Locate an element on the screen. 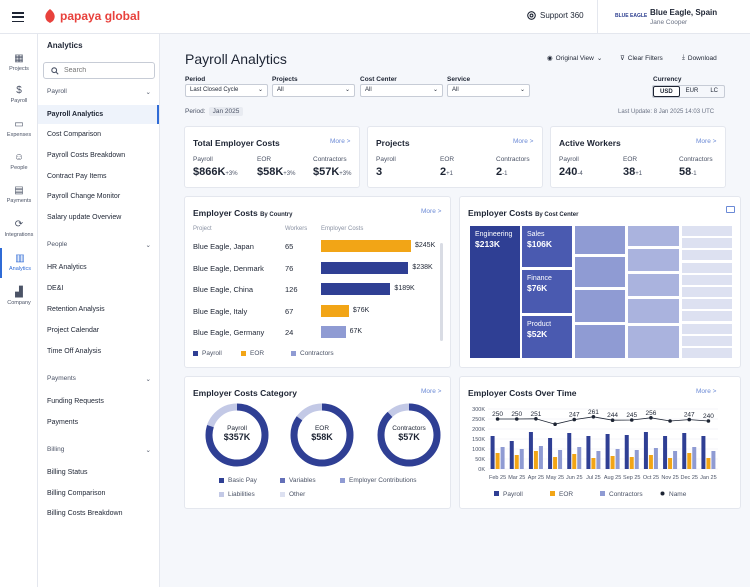 The width and height of the screenshot is (750, 587). projects-select: All ⌄ is located at coordinates (313, 90).